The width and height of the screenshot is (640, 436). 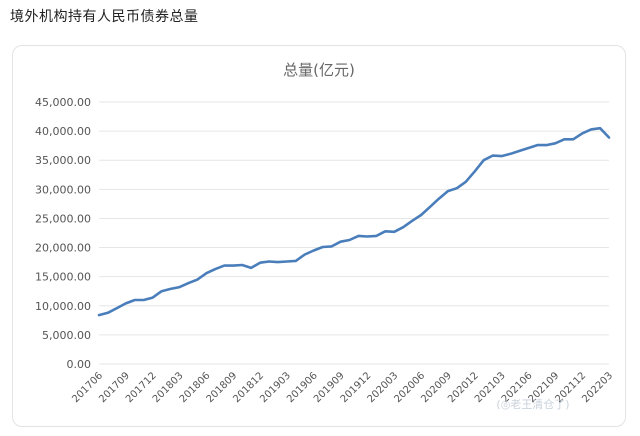 I want to click on chart-title: 总量(亿元), so click(x=319, y=70).